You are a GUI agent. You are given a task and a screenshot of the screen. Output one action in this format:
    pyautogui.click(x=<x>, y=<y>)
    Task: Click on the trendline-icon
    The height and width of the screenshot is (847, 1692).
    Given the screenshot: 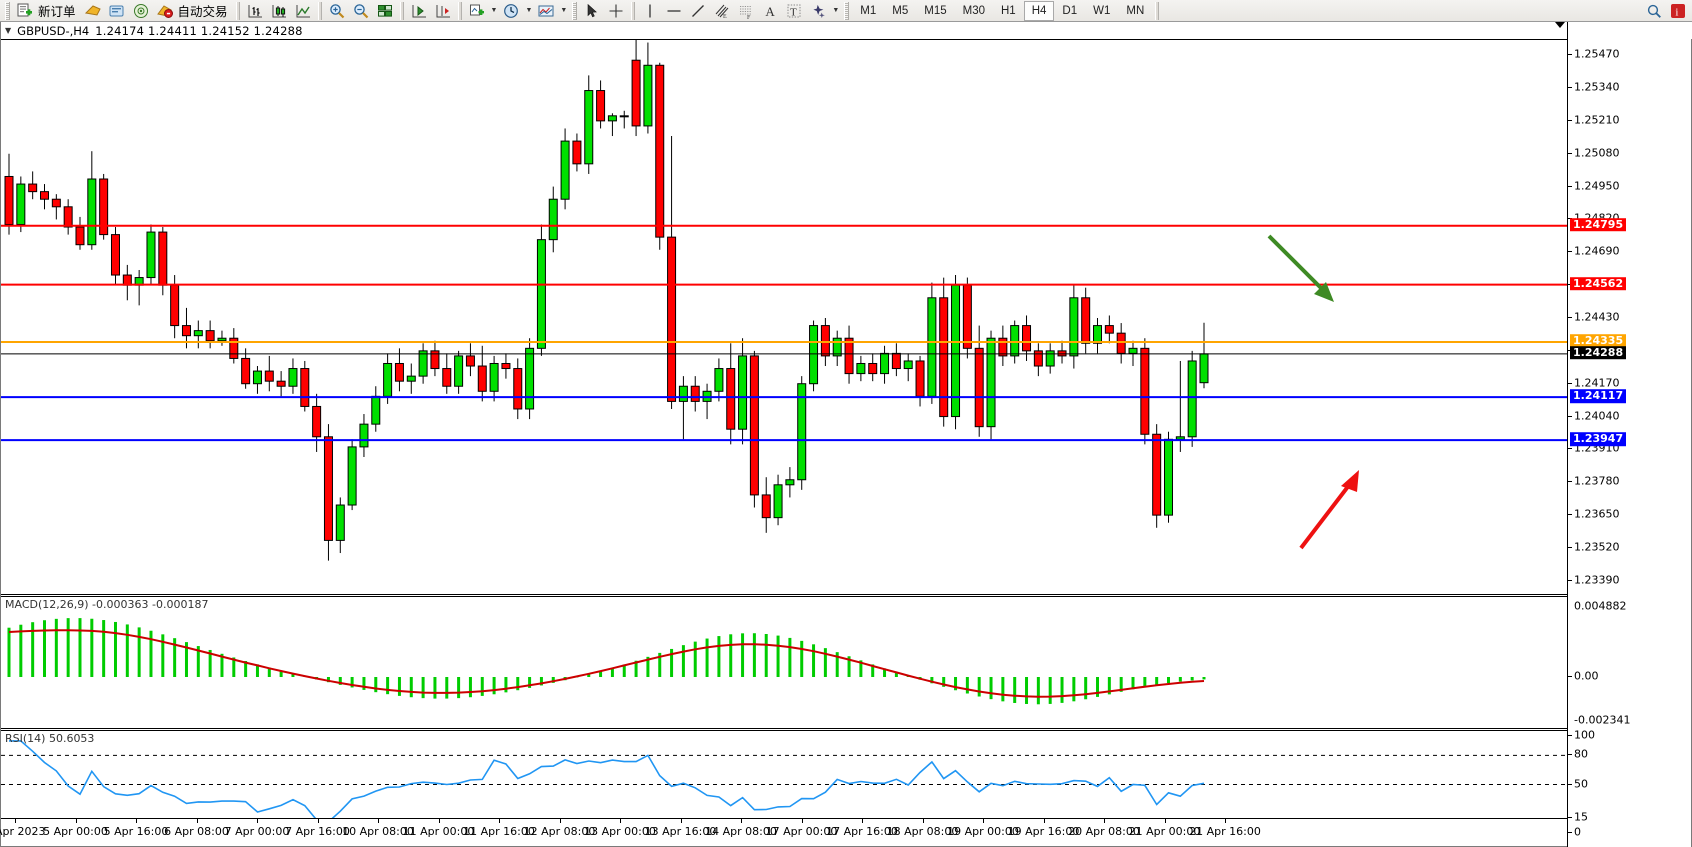 What is the action you would take?
    pyautogui.click(x=698, y=10)
    